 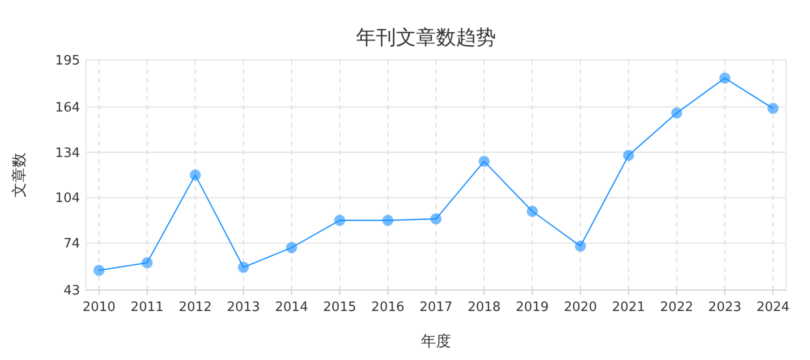 What do you see at coordinates (677, 307) in the screenshot?
I see `x-tick-label: 2022` at bounding box center [677, 307].